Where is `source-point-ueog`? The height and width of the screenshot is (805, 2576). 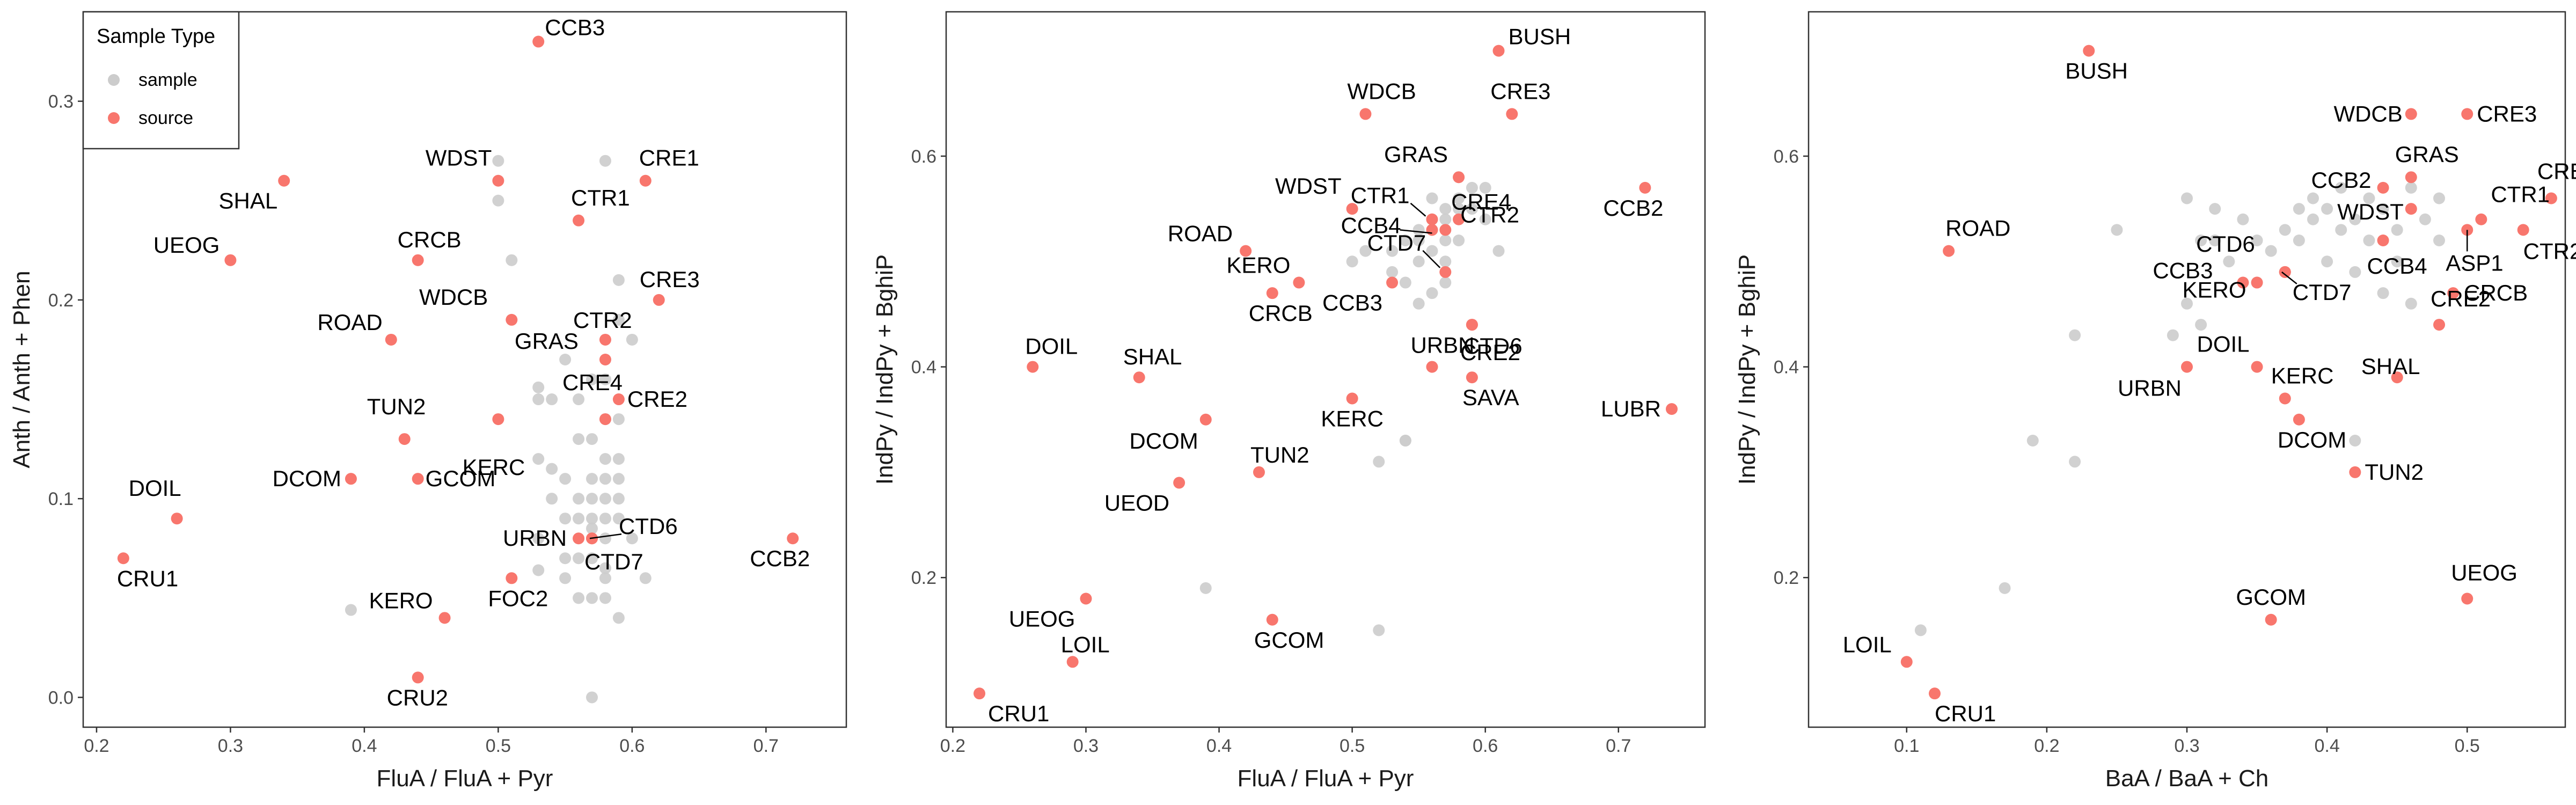 source-point-ueog is located at coordinates (230, 260).